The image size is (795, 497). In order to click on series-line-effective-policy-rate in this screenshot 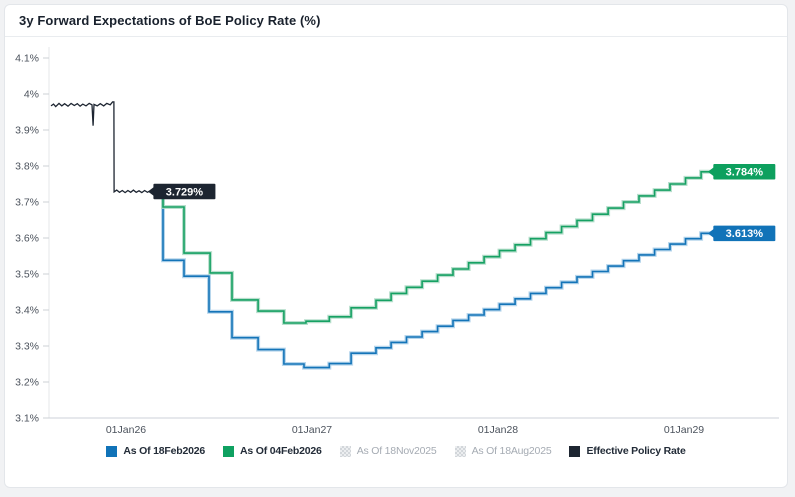, I will do `click(105, 147)`.